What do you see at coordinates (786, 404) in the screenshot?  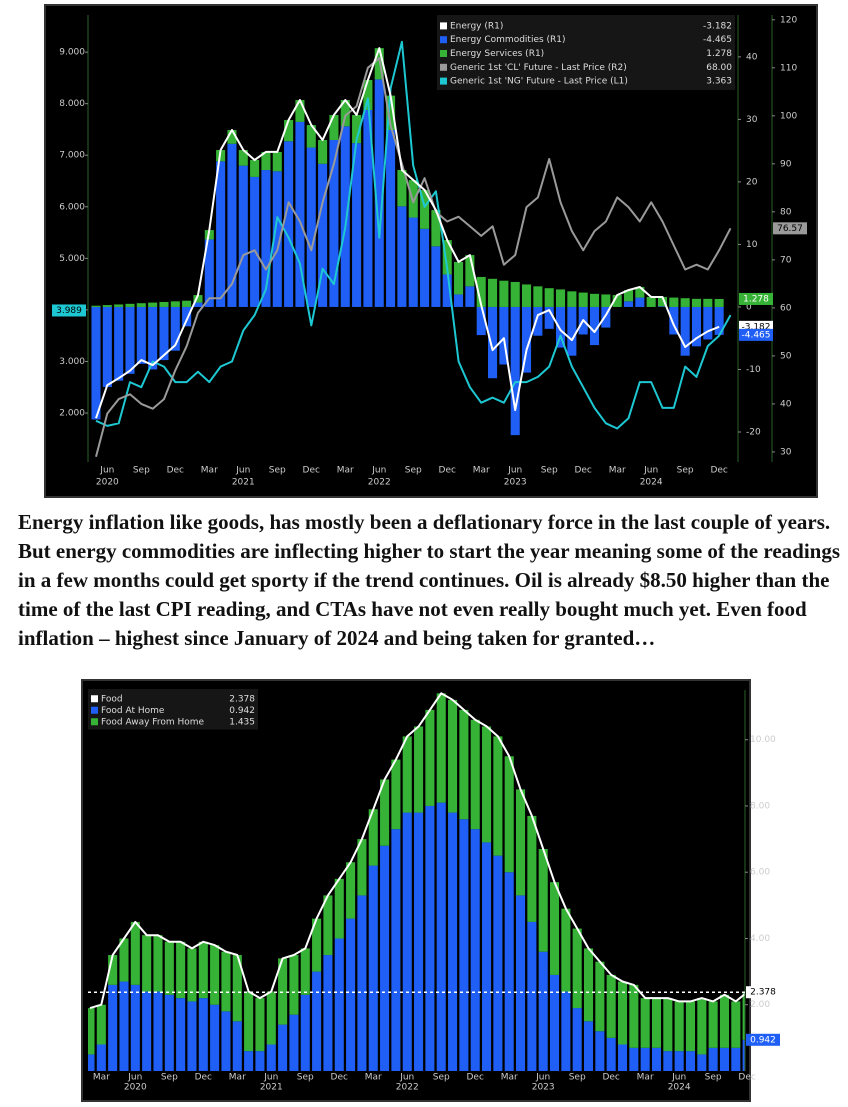 I see `y-tick-label: 40` at bounding box center [786, 404].